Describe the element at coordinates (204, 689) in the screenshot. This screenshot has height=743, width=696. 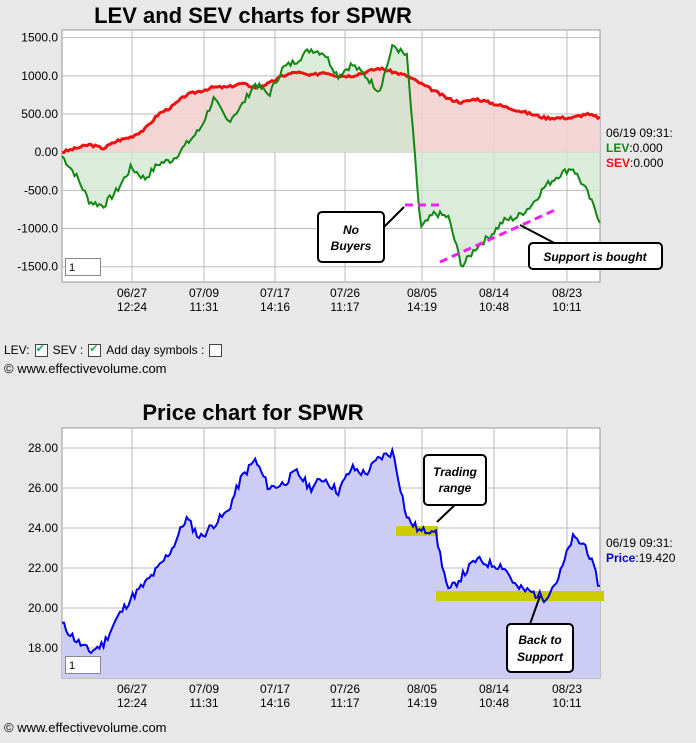
I see `price-x-tick-date: 07/09` at that location.